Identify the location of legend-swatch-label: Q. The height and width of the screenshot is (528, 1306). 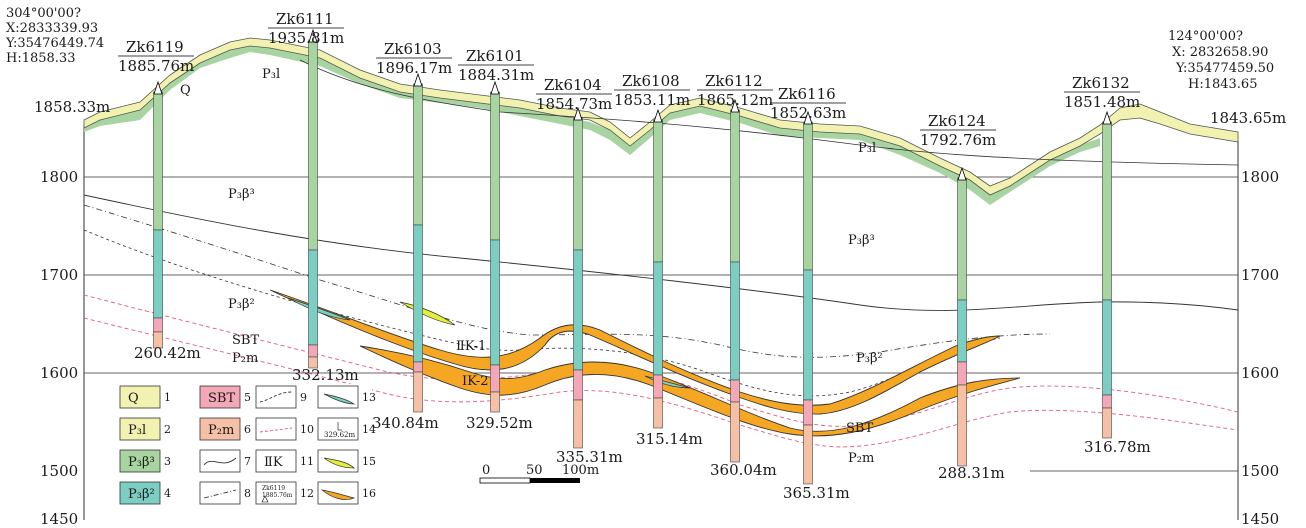
(133, 398).